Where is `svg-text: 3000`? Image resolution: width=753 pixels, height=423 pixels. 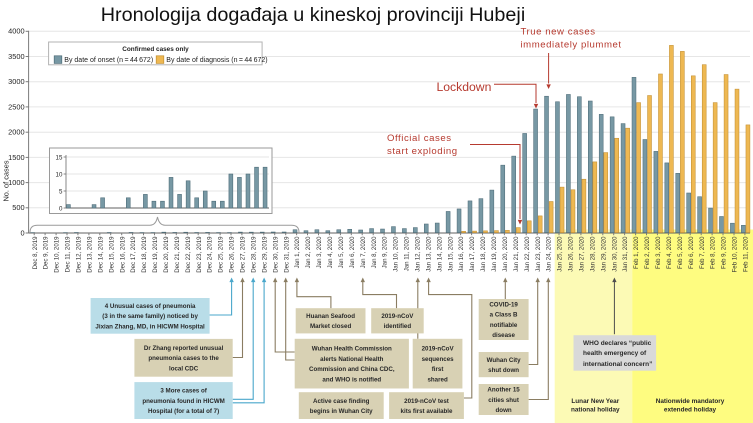 svg-text: 3000 is located at coordinates (16, 81).